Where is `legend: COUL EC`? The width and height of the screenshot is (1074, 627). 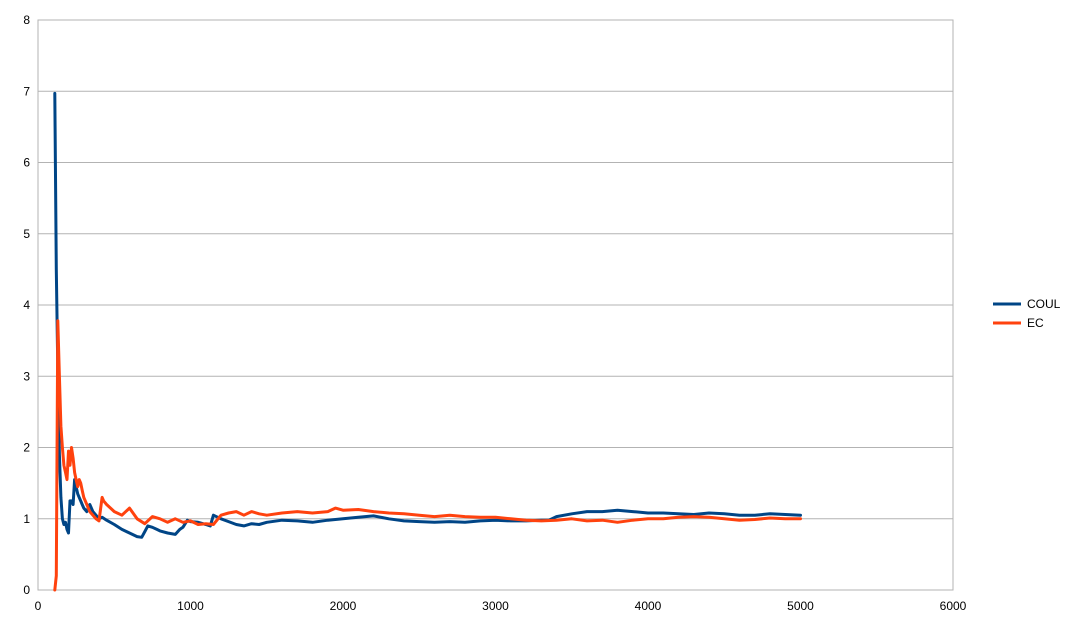
legend: COUL EC is located at coordinates (1027, 313).